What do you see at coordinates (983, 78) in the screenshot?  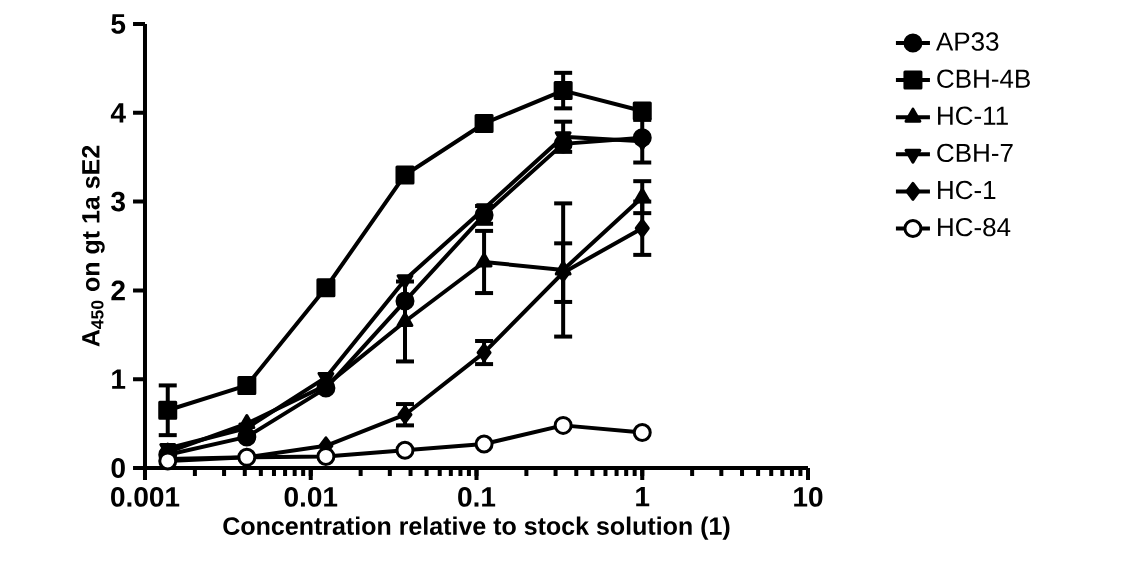 I see `legend-label: CBH-4B` at bounding box center [983, 78].